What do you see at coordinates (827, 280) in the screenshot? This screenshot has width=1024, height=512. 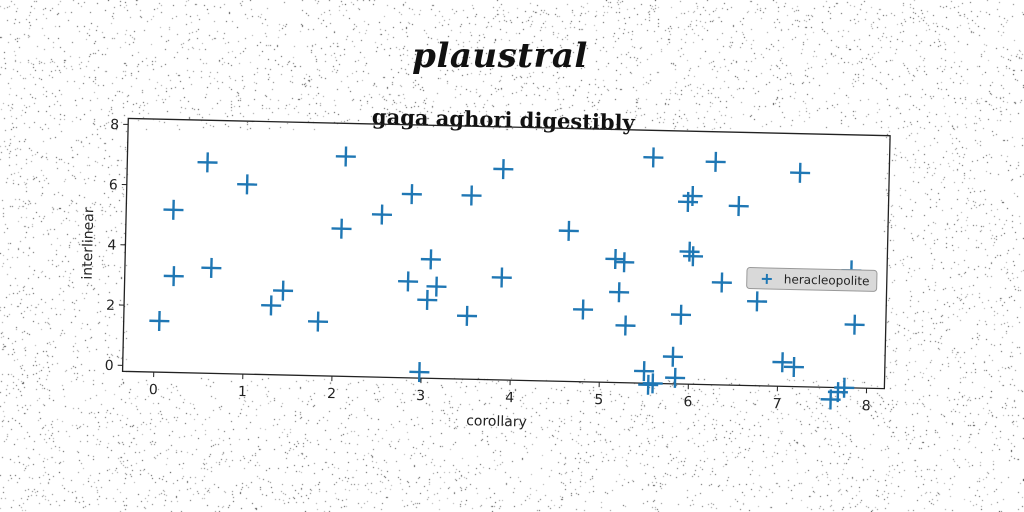 I see `legend-label: heracleopolite` at bounding box center [827, 280].